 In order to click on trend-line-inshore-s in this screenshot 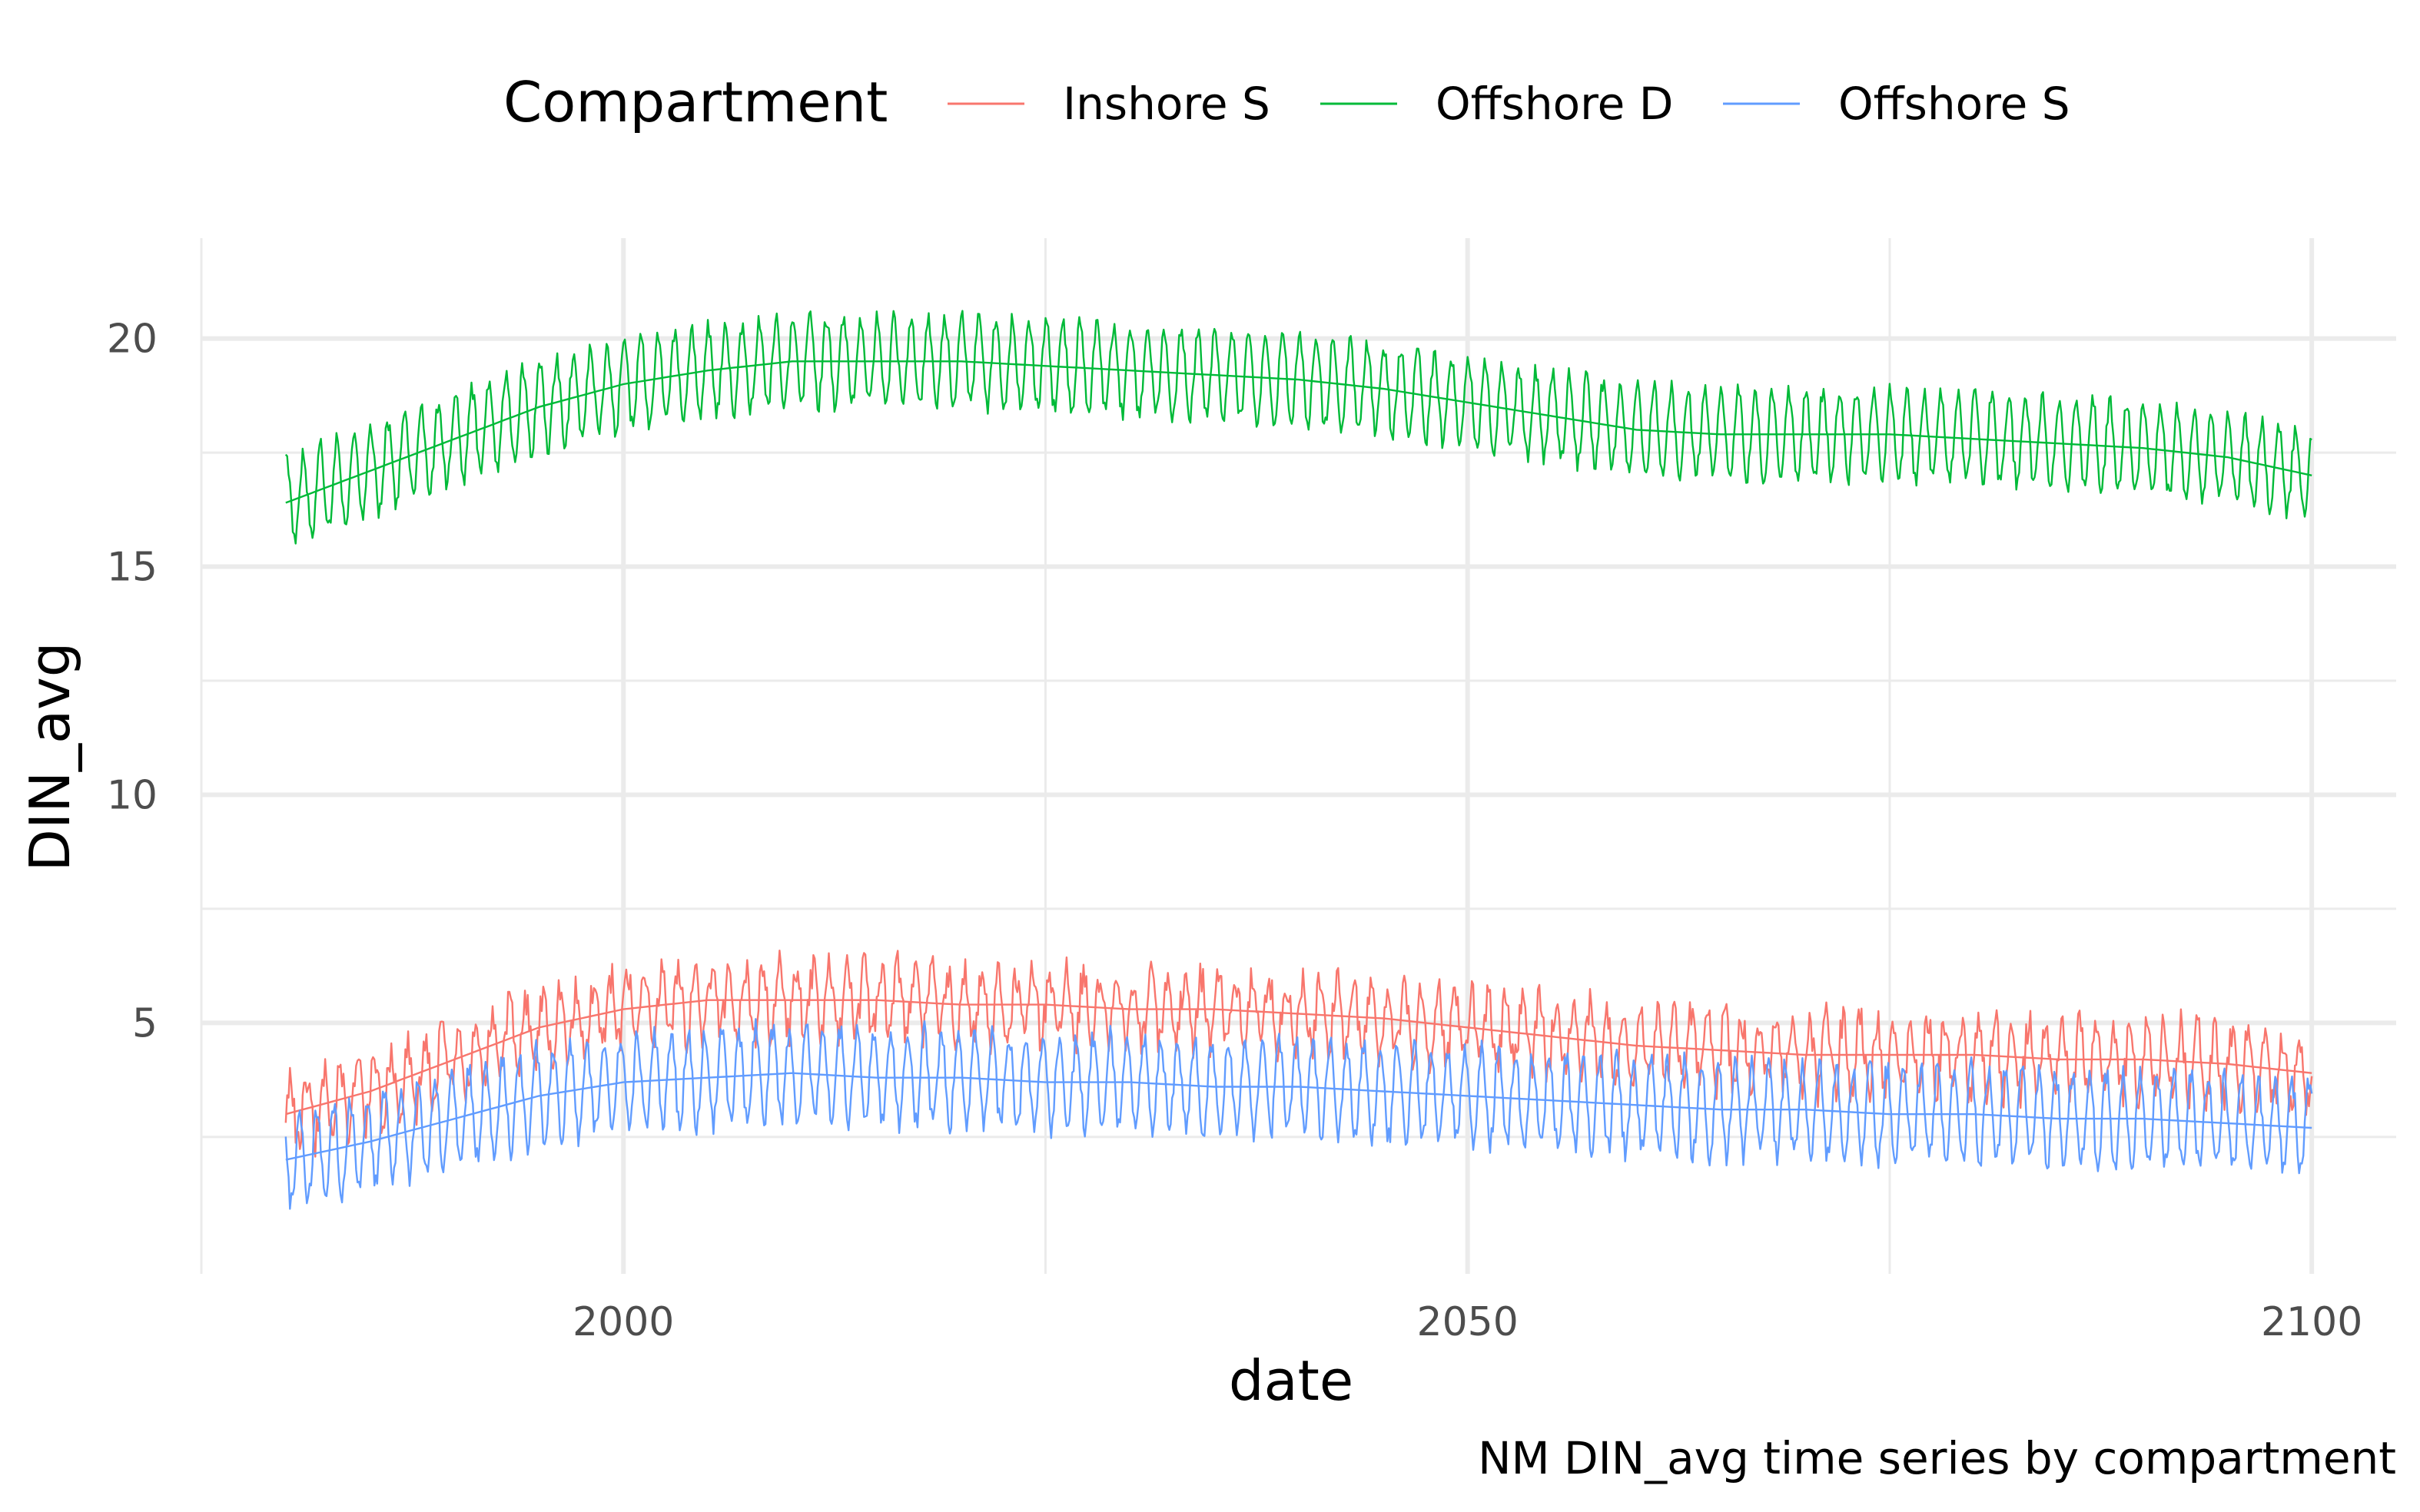, I will do `click(1298, 1058)`.